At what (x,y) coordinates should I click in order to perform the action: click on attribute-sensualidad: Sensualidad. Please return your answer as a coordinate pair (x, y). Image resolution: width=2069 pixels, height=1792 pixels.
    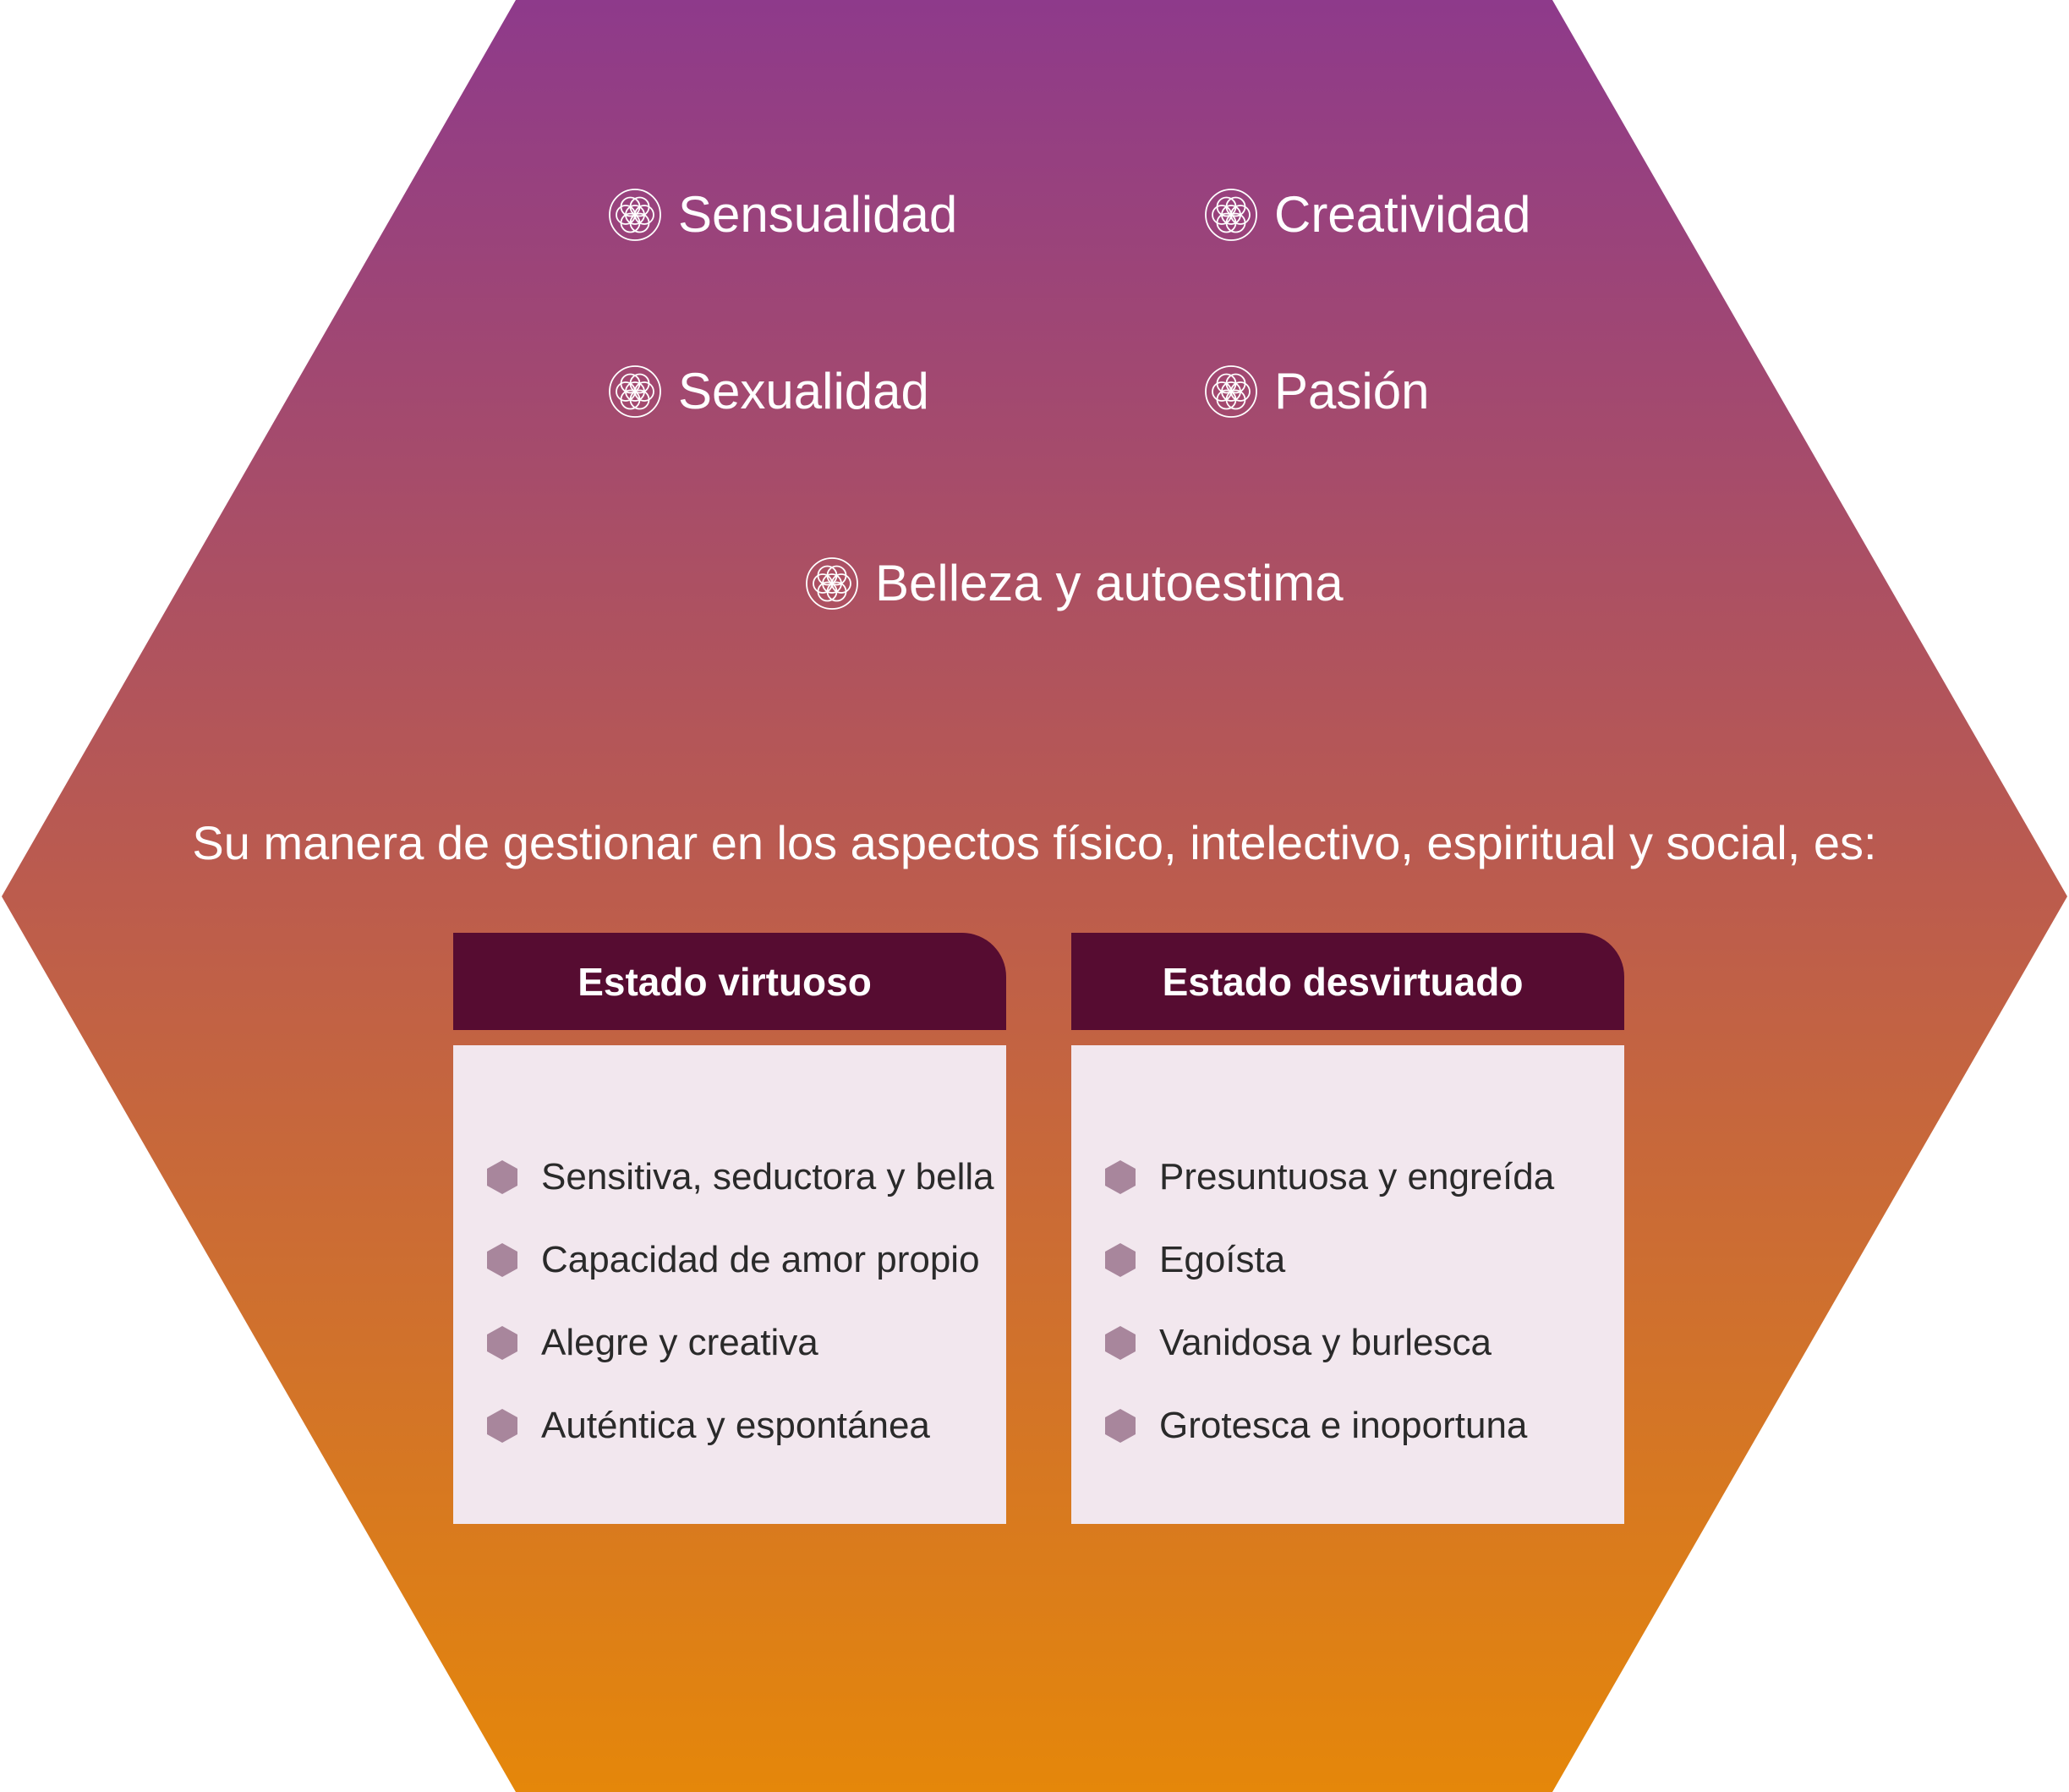
    Looking at the image, I should click on (782, 215).